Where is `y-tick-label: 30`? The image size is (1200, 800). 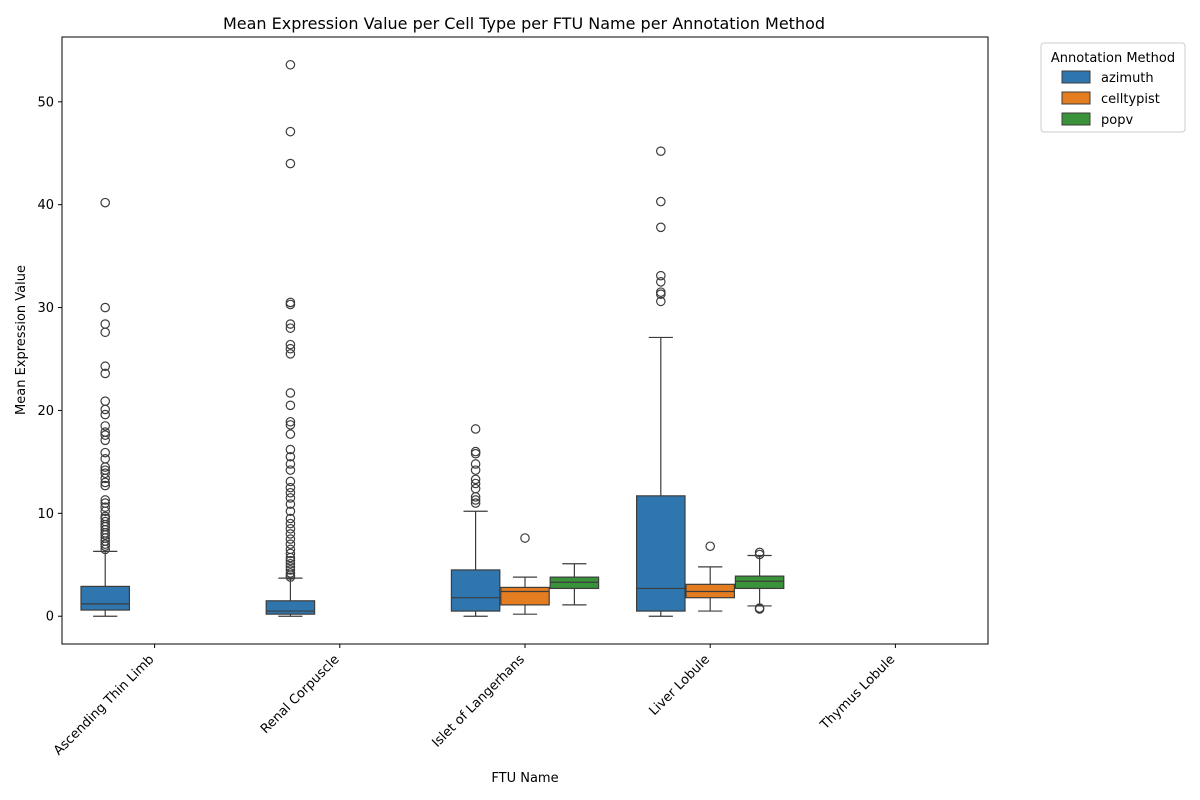 y-tick-label: 30 is located at coordinates (45, 308).